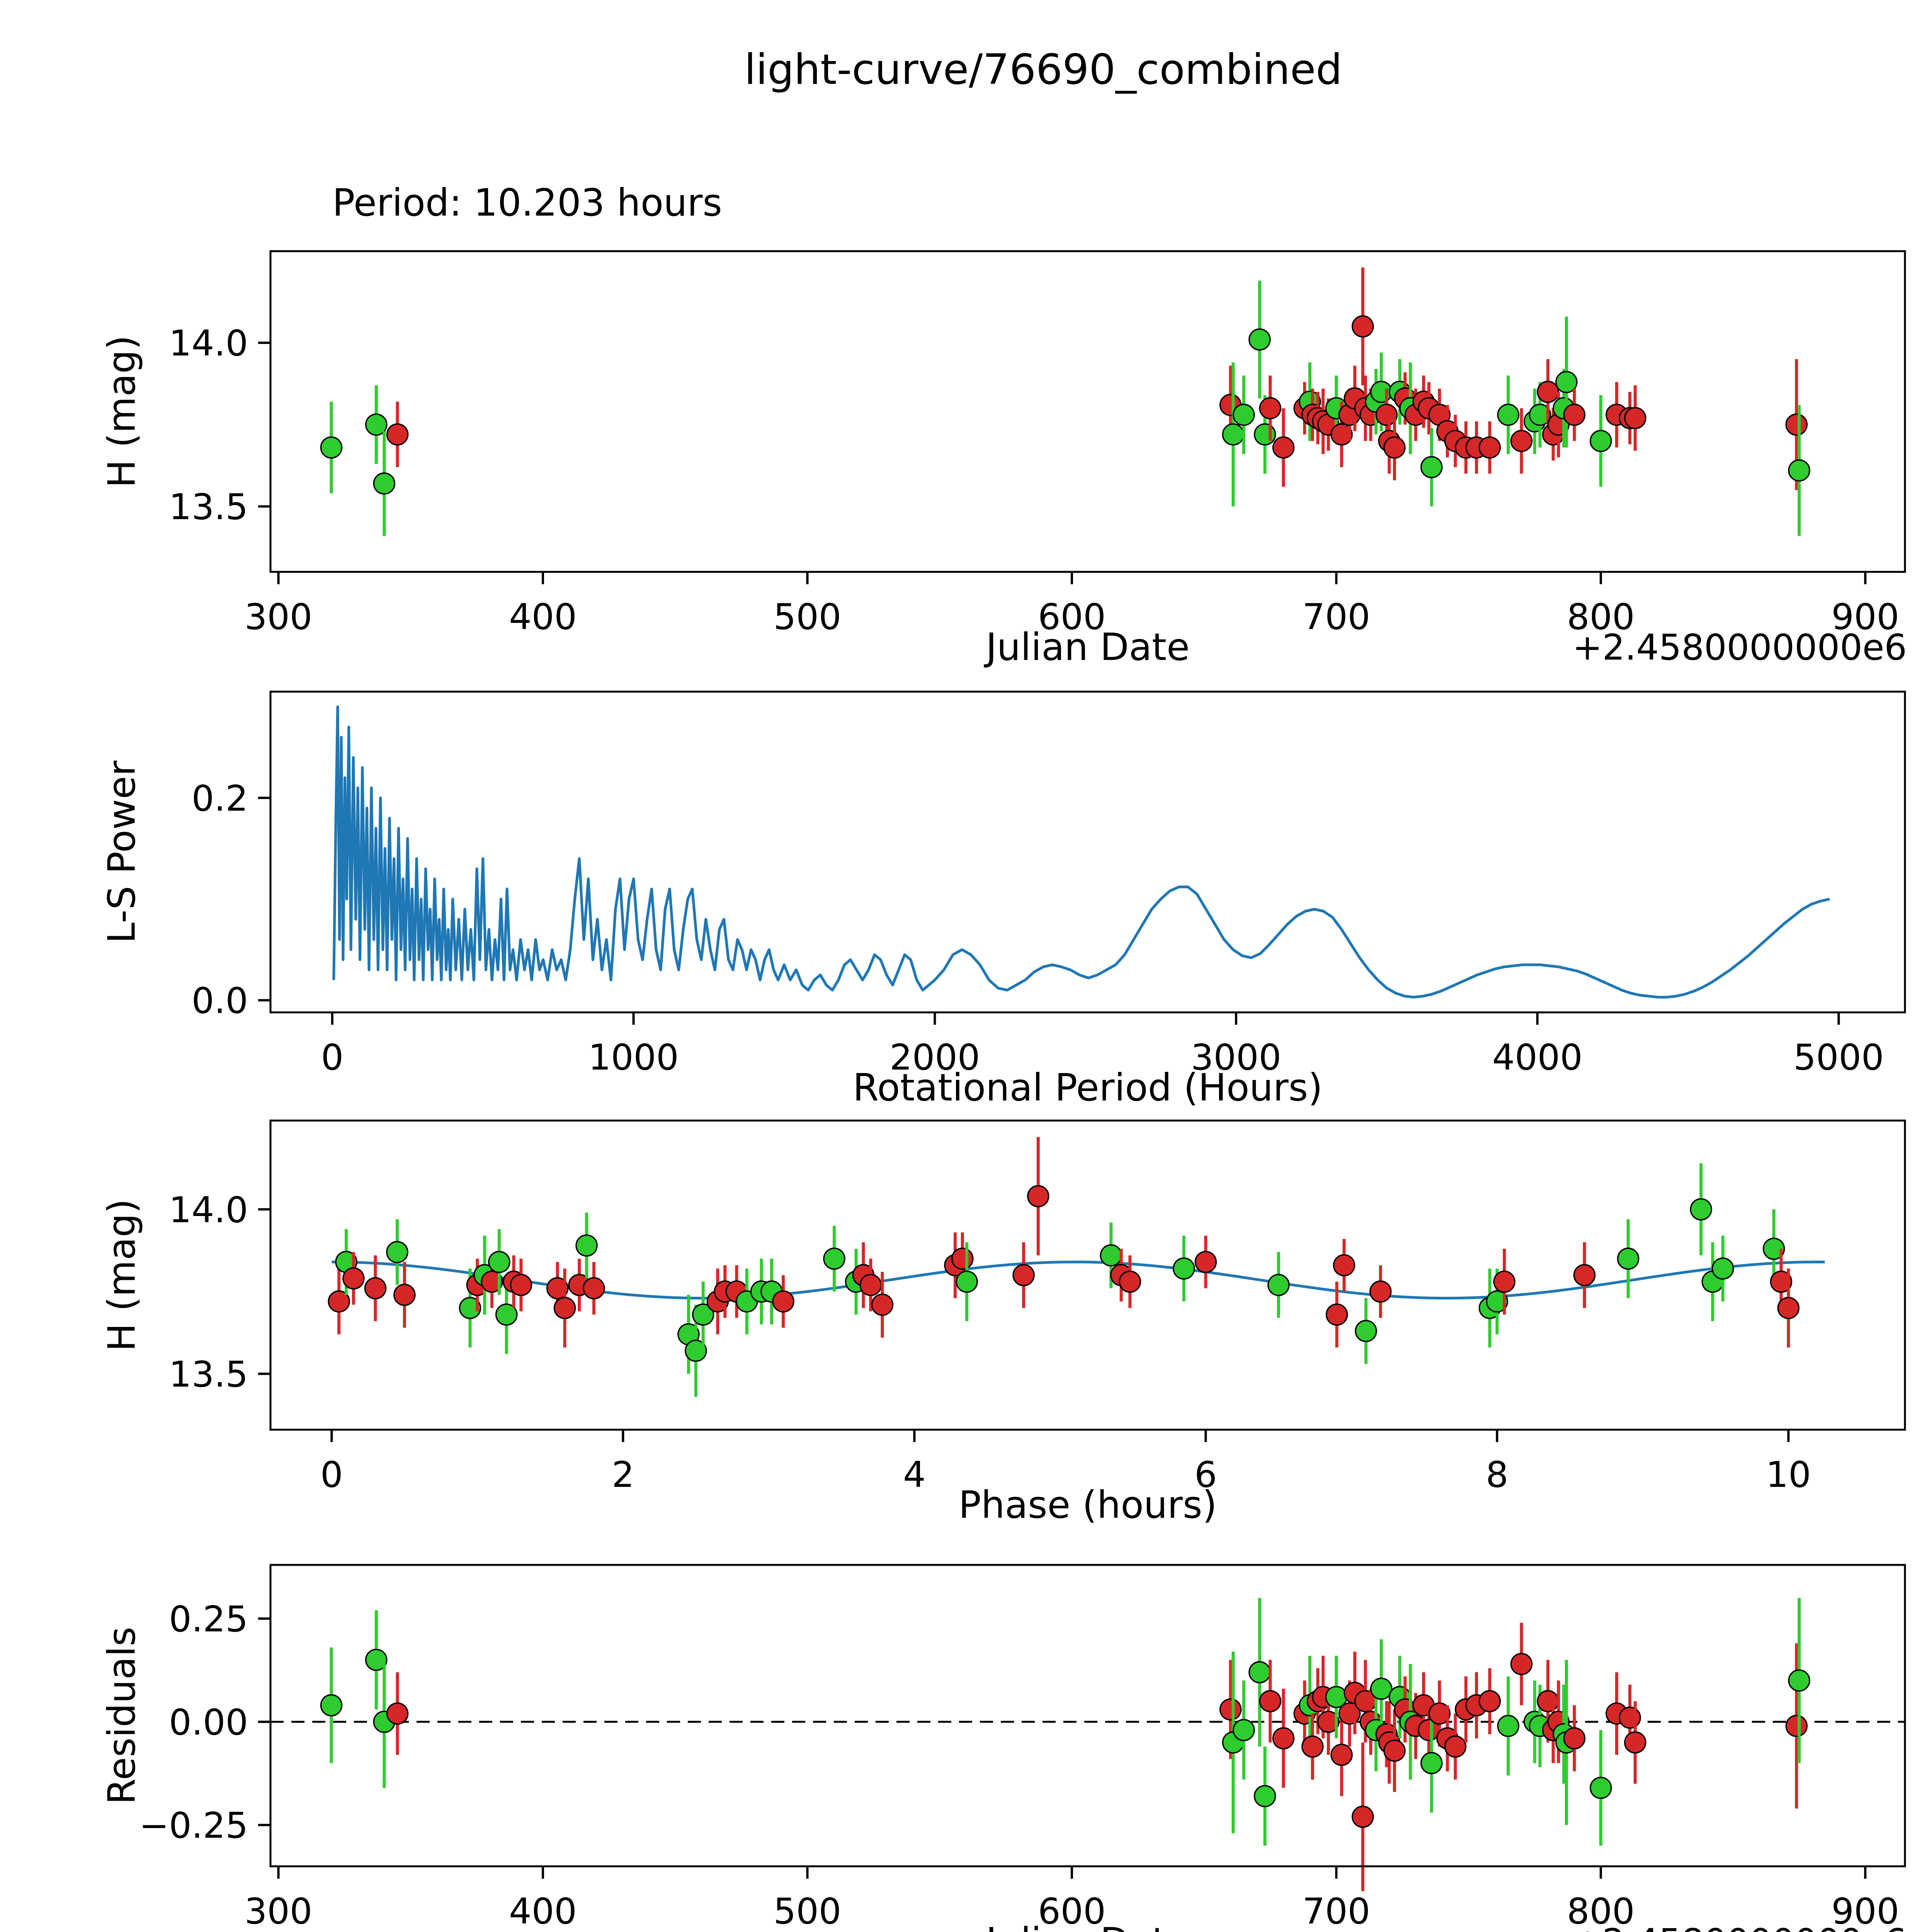 The height and width of the screenshot is (1932, 1932). I want to click on xlabel-julian-date-bottom: Julian Date, so click(1088, 1926).